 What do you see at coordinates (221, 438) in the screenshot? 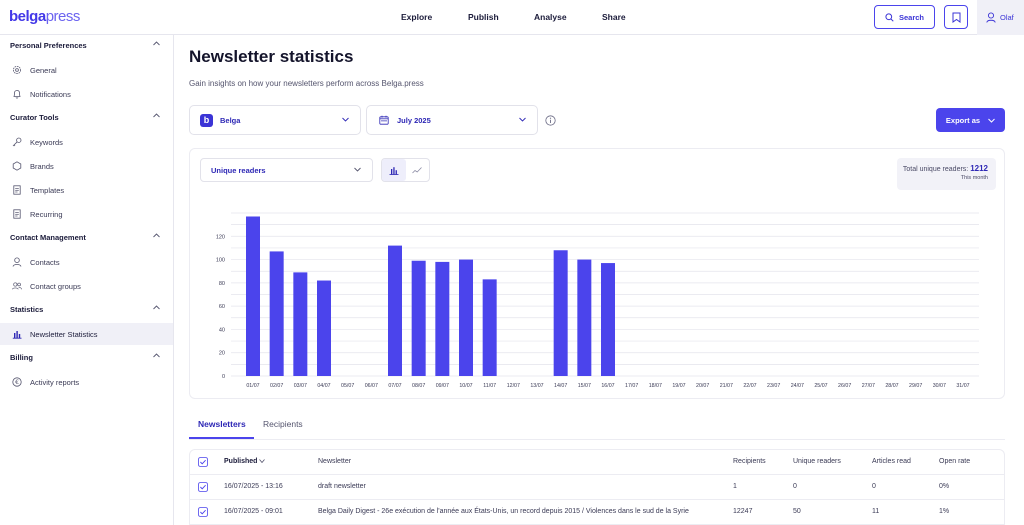
I see `active-tab-indicator` at bounding box center [221, 438].